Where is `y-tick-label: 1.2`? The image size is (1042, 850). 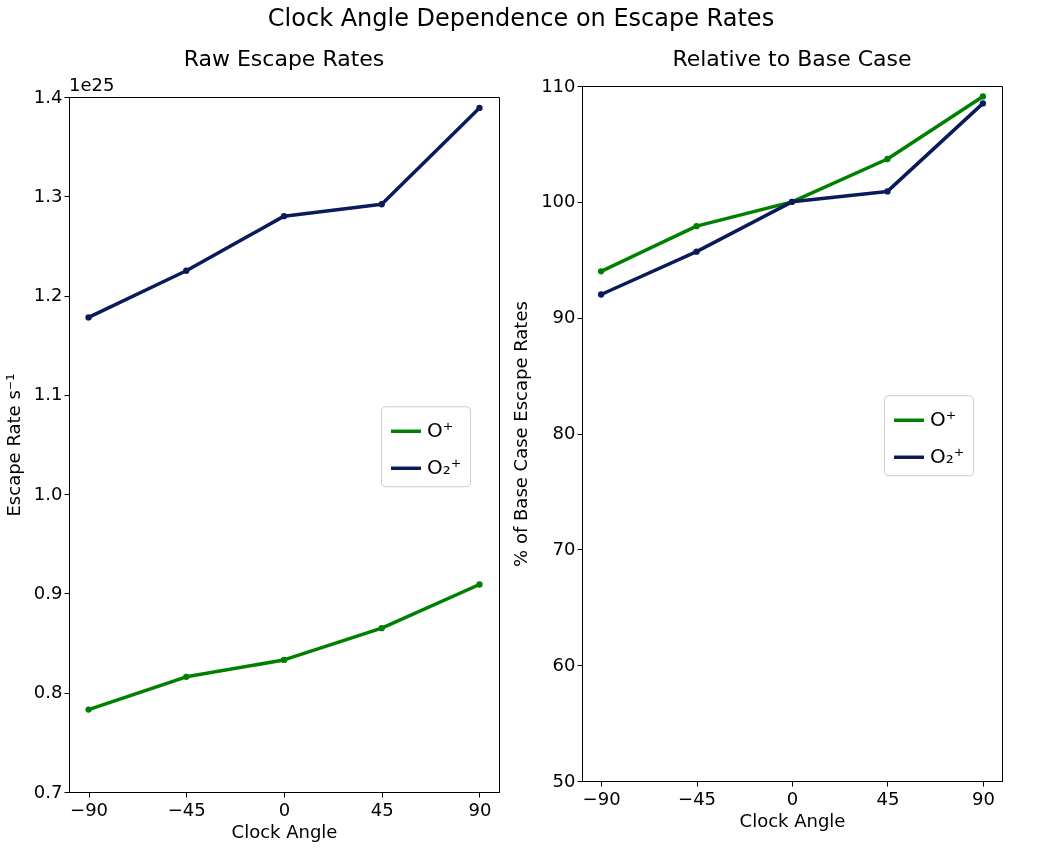 y-tick-label: 1.2 is located at coordinates (48, 295).